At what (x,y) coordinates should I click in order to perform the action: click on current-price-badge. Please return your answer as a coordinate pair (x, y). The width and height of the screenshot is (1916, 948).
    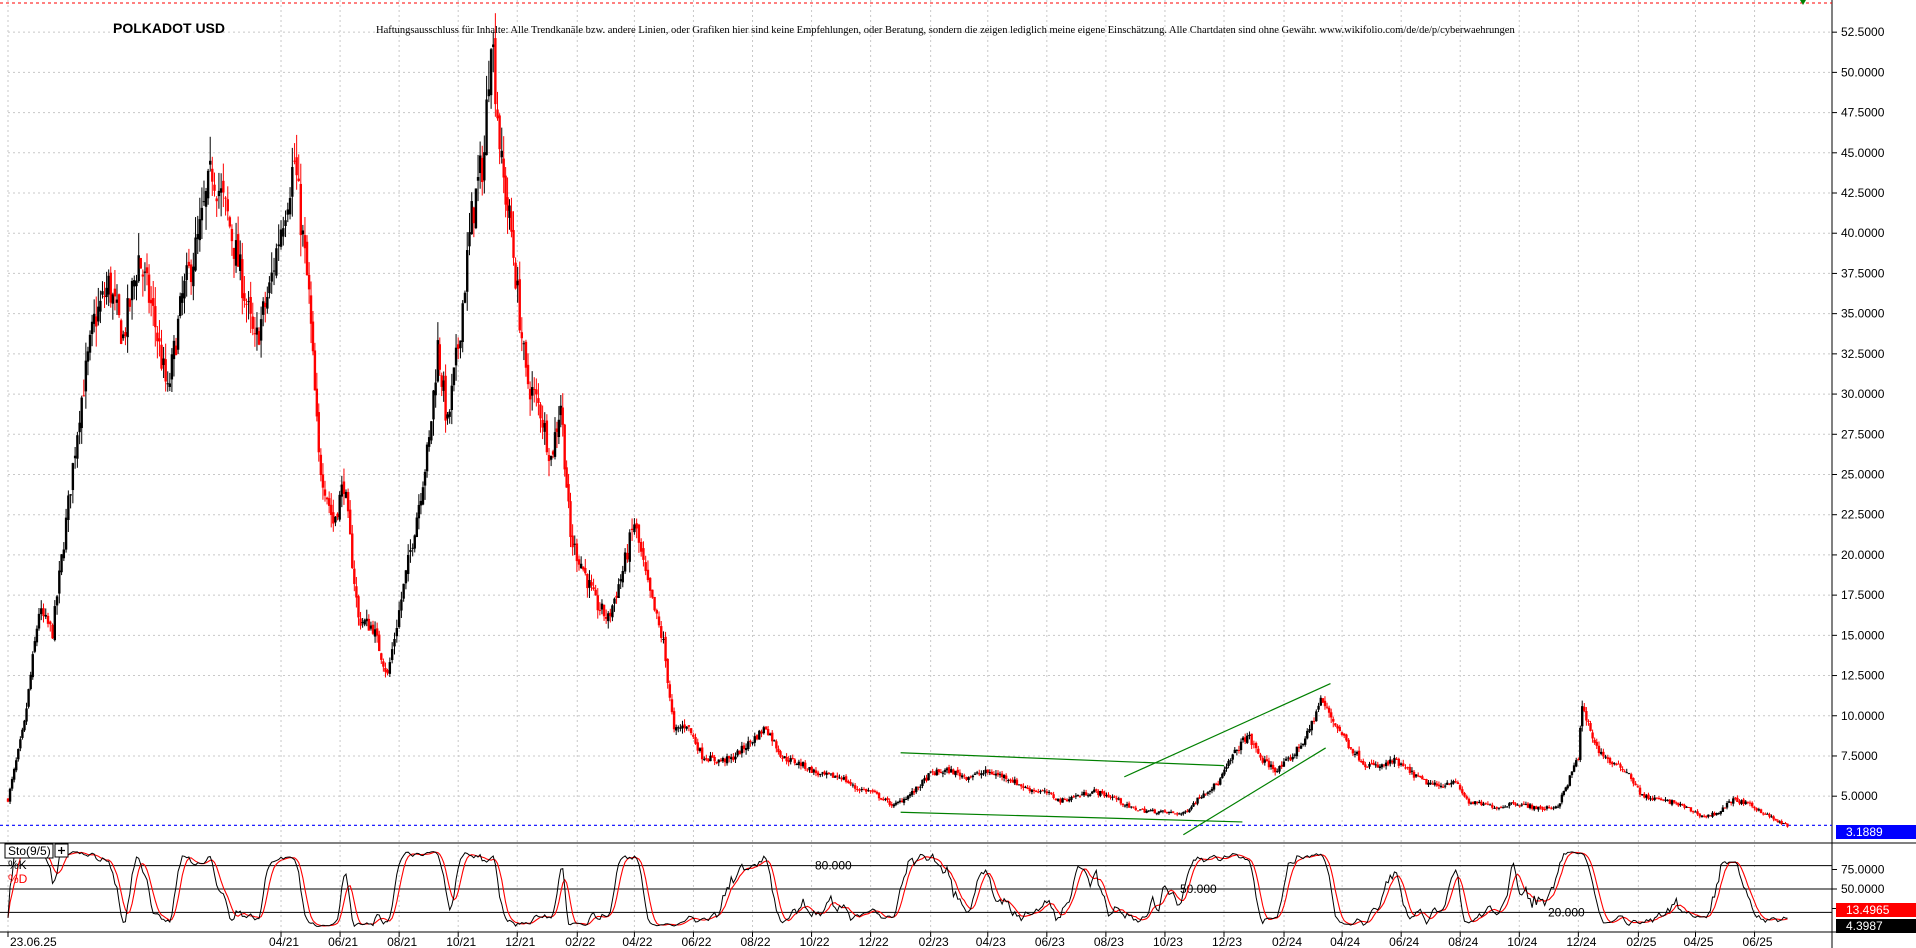
    Looking at the image, I should click on (1876, 832).